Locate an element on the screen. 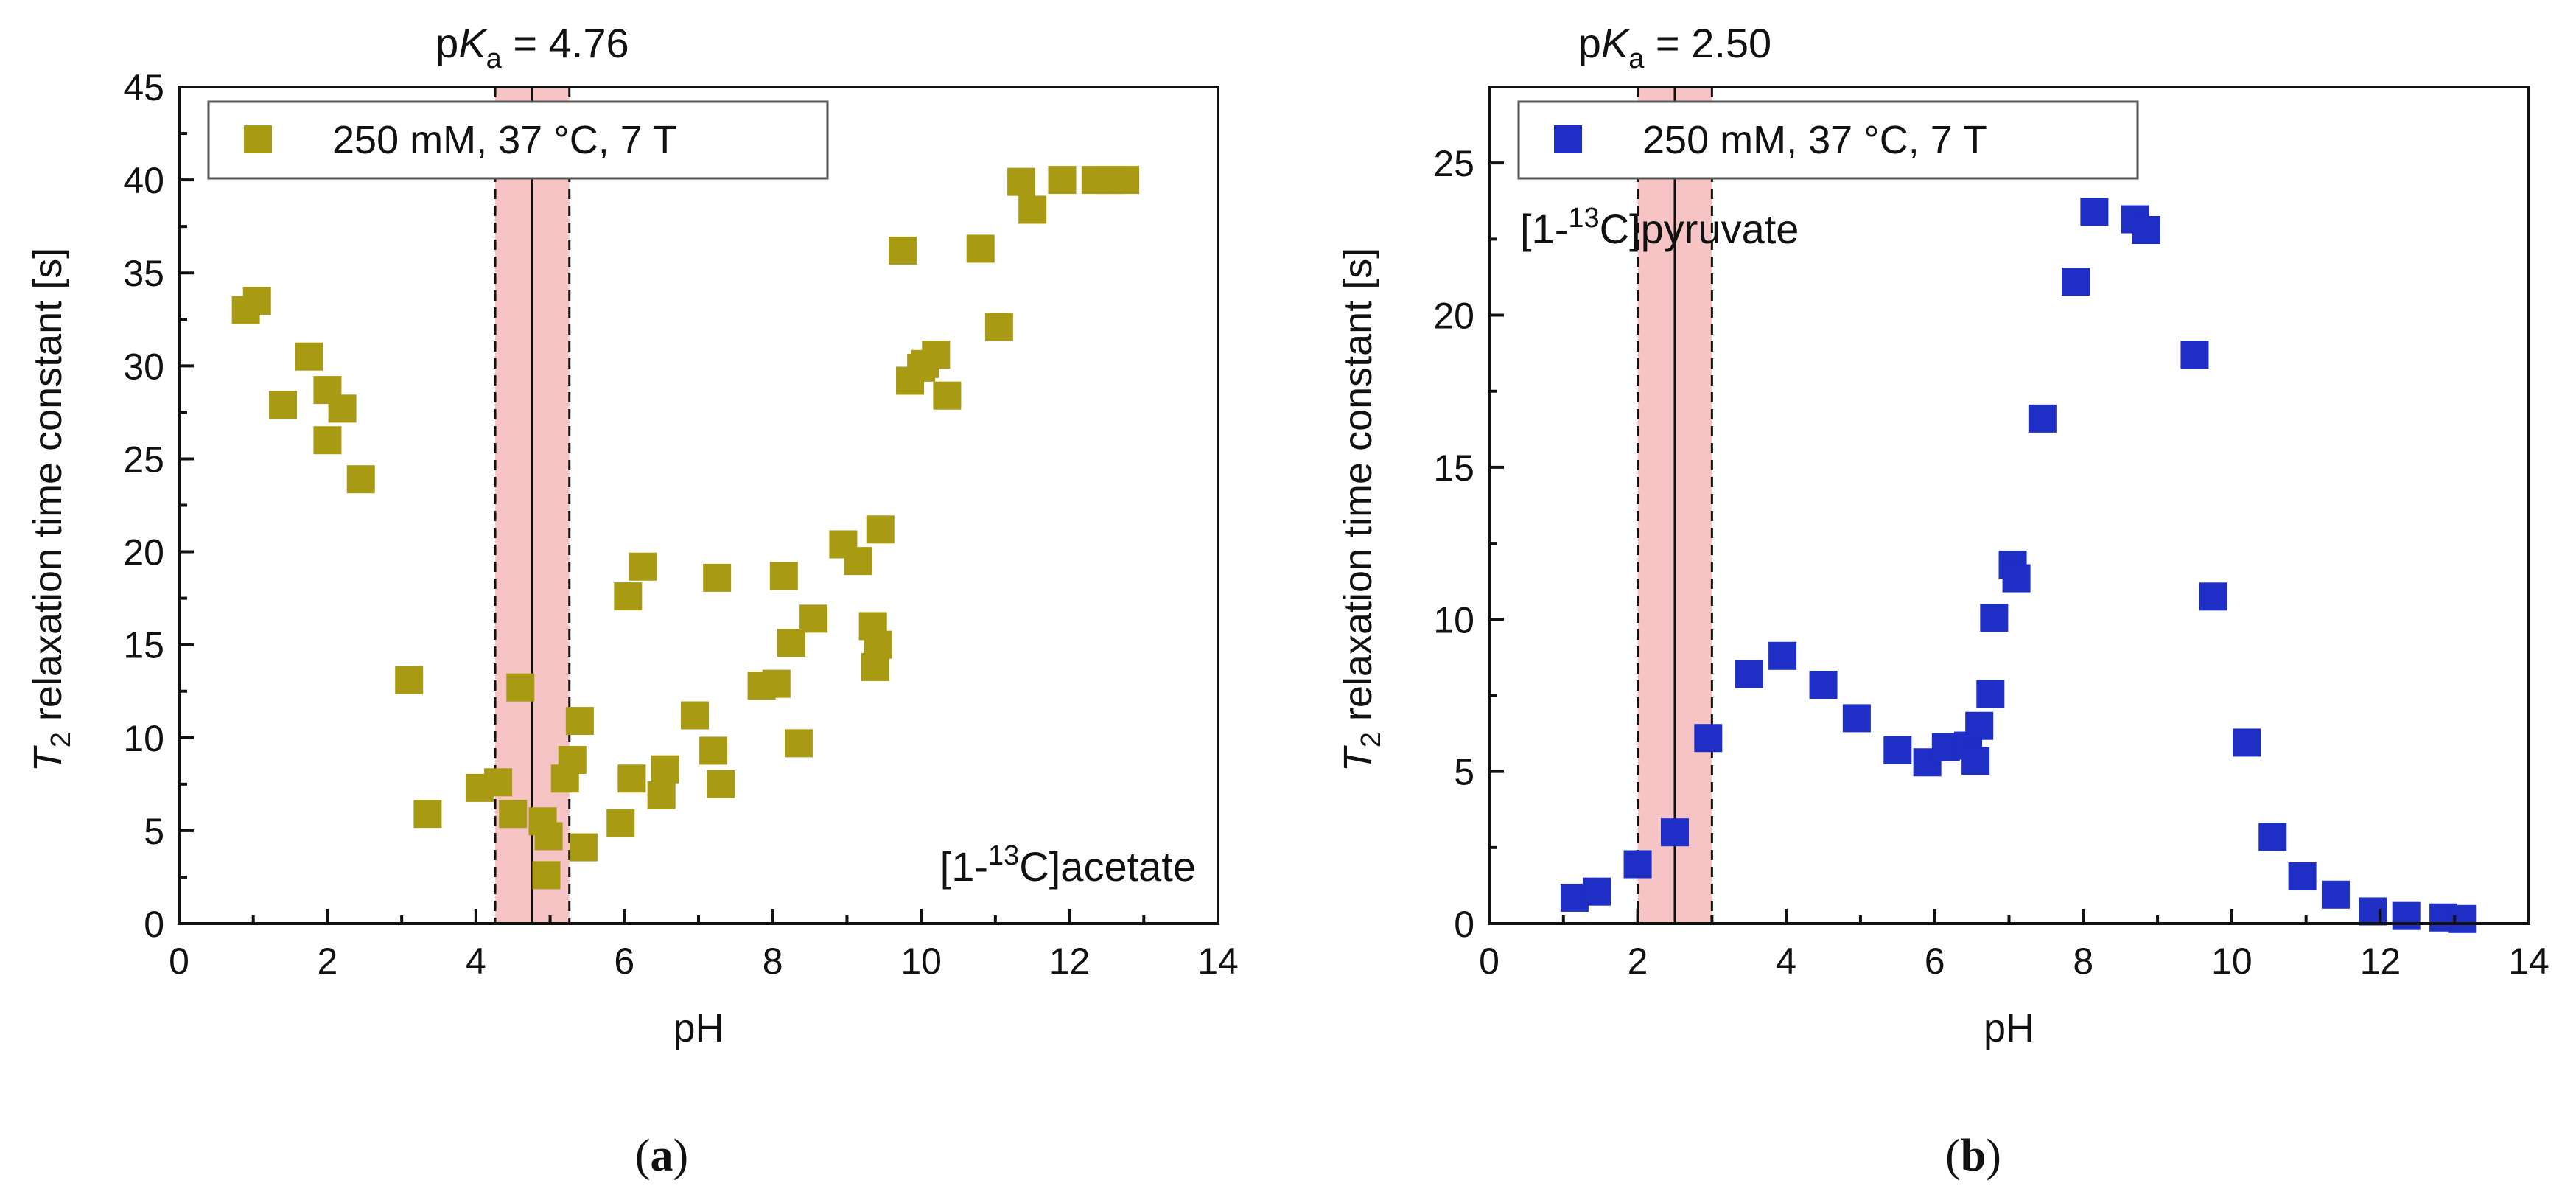  y-tick-label: 5 is located at coordinates (154, 831).